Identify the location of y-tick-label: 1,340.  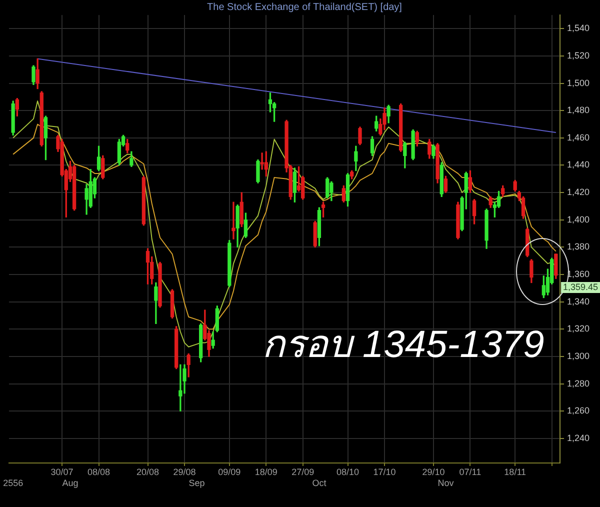
(578, 301).